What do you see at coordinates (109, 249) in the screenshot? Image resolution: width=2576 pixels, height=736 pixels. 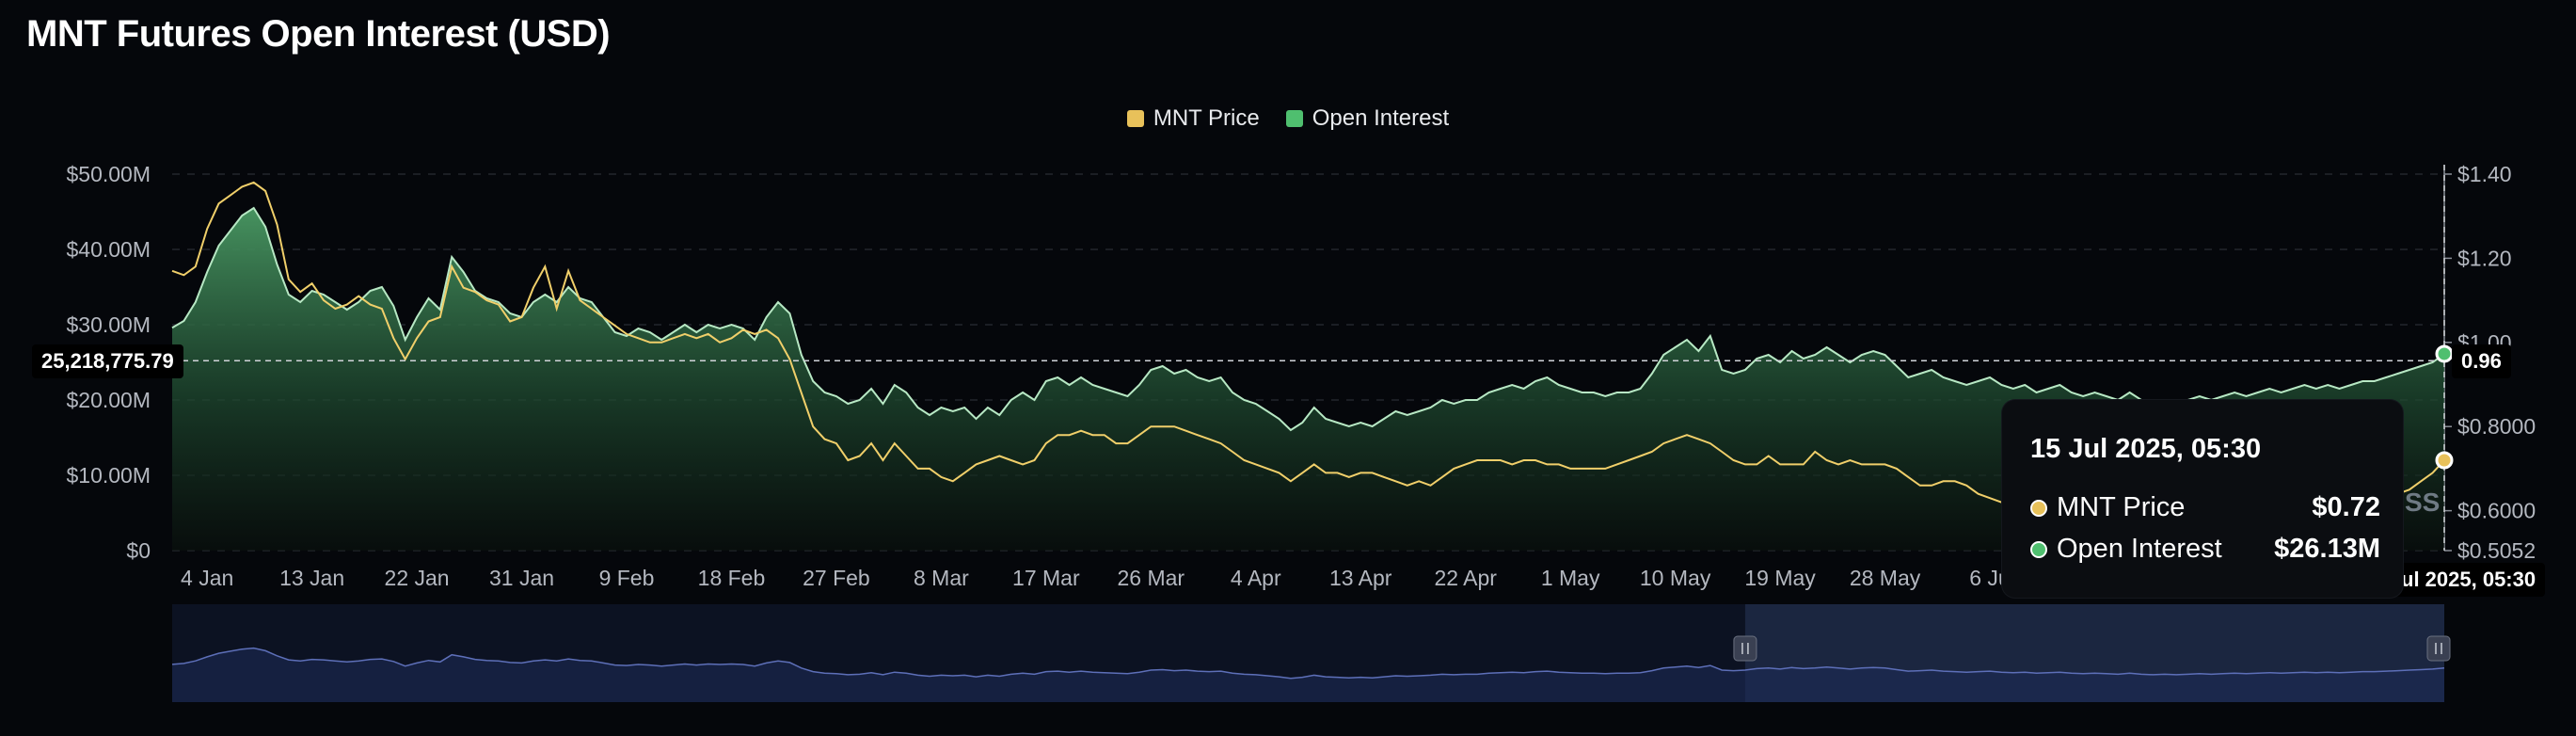 I see `left-axis-tick-label: $40.00M` at bounding box center [109, 249].